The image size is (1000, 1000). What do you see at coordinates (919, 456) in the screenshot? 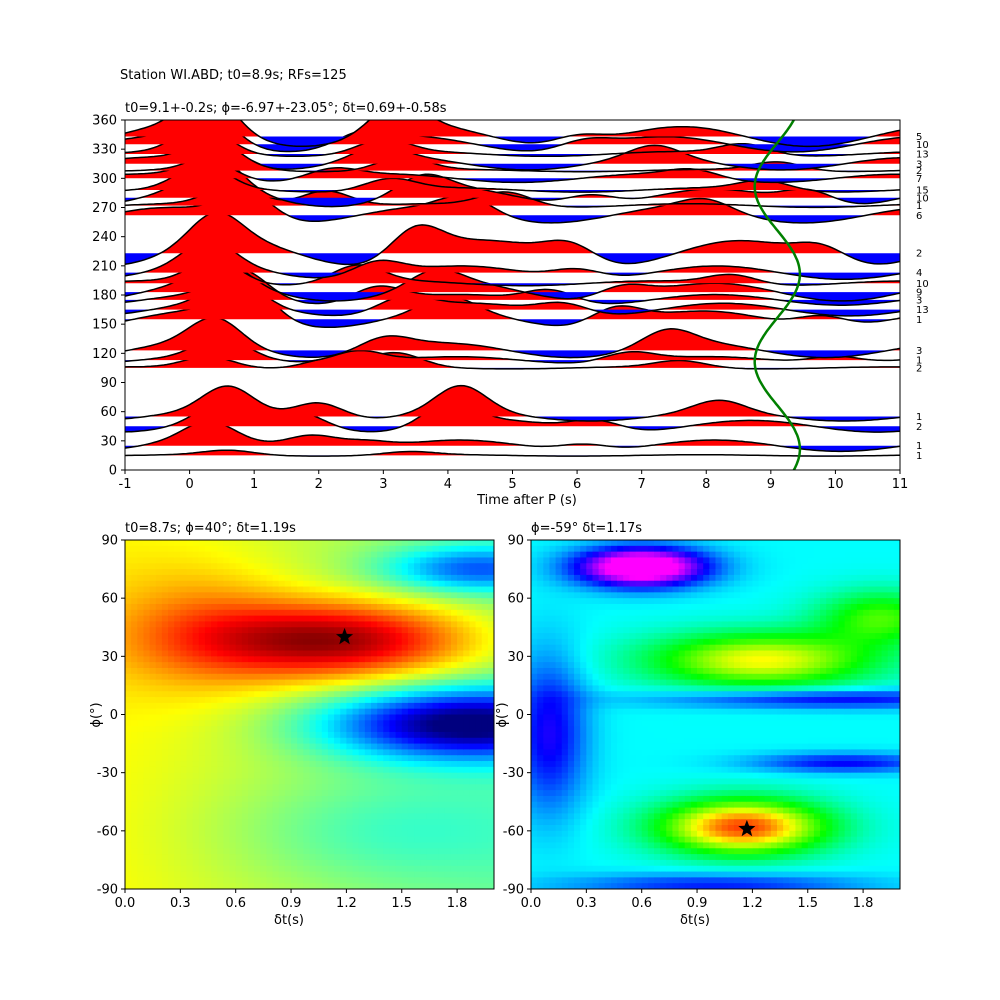
I see `trace-count-label: 1` at bounding box center [919, 456].